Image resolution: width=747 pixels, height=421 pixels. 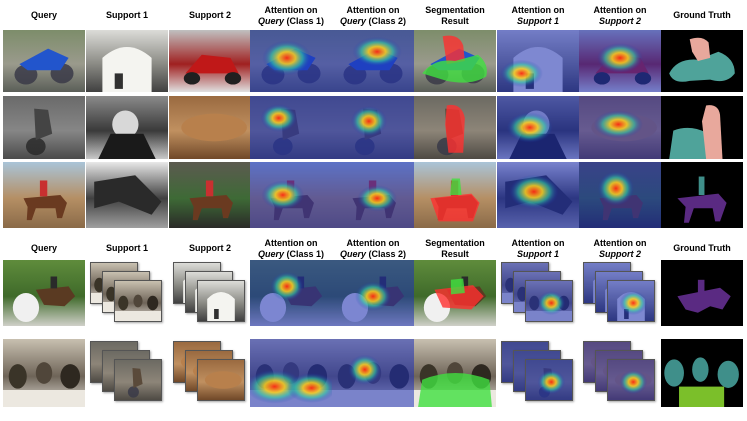 I want to click on attention-support2-stack, so click(x=619, y=371).